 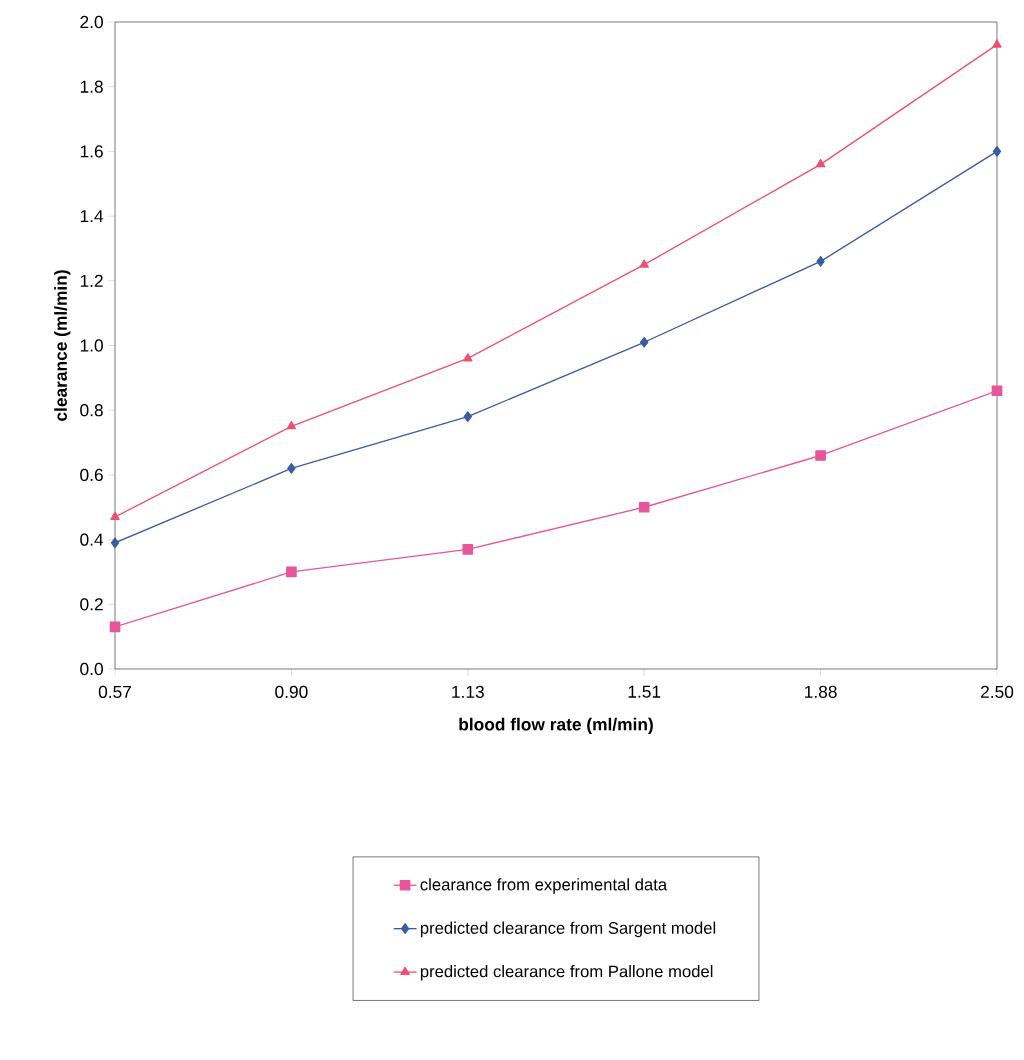 What do you see at coordinates (291, 691) in the screenshot?
I see `x-tick-label: 0.90` at bounding box center [291, 691].